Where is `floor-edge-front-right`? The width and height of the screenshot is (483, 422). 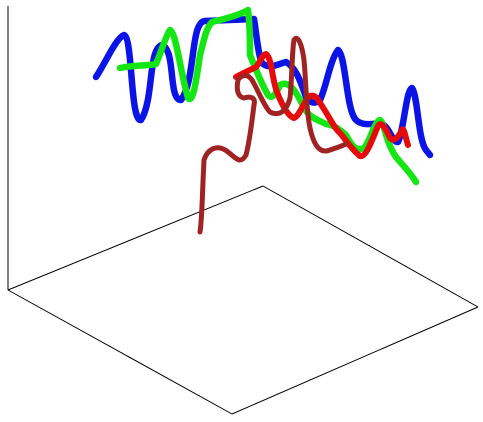 floor-edge-front-right is located at coordinates (355, 360).